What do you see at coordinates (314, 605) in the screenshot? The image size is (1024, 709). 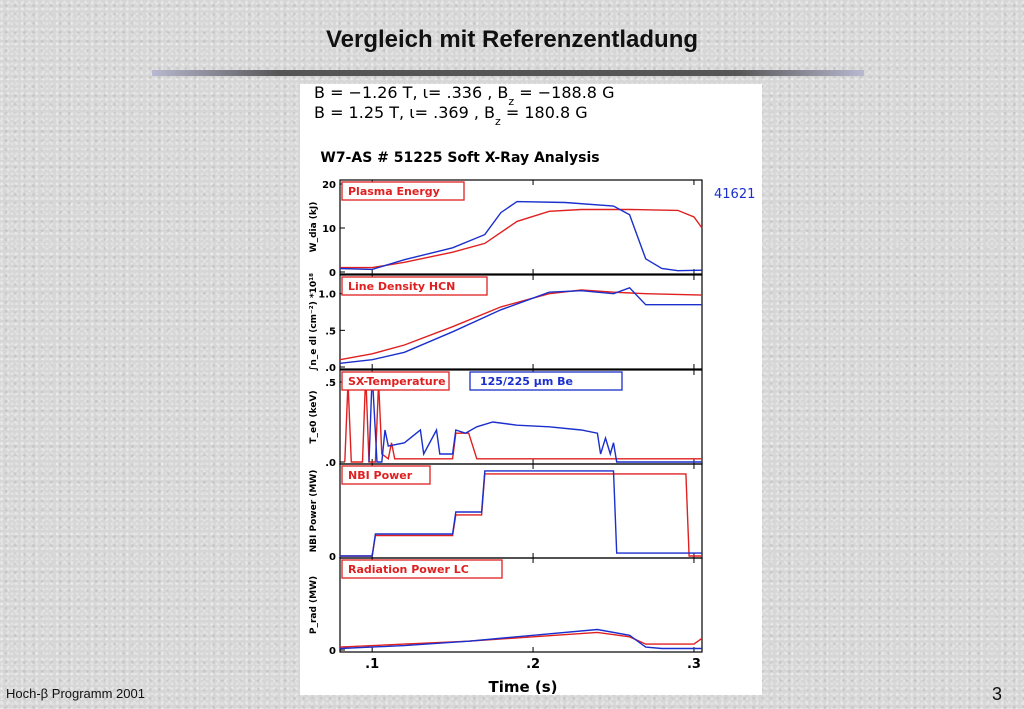 I see `y-axis-label: P_rad (MW)` at bounding box center [314, 605].